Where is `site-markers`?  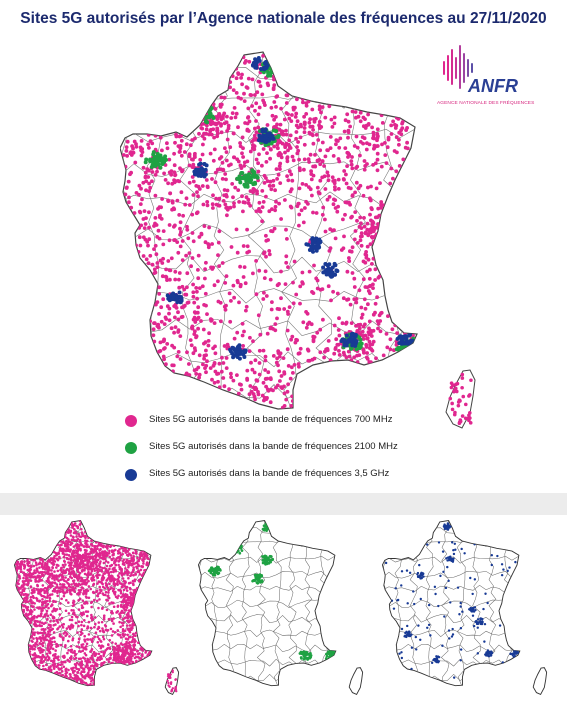
site-markers is located at coordinates (452, 600).